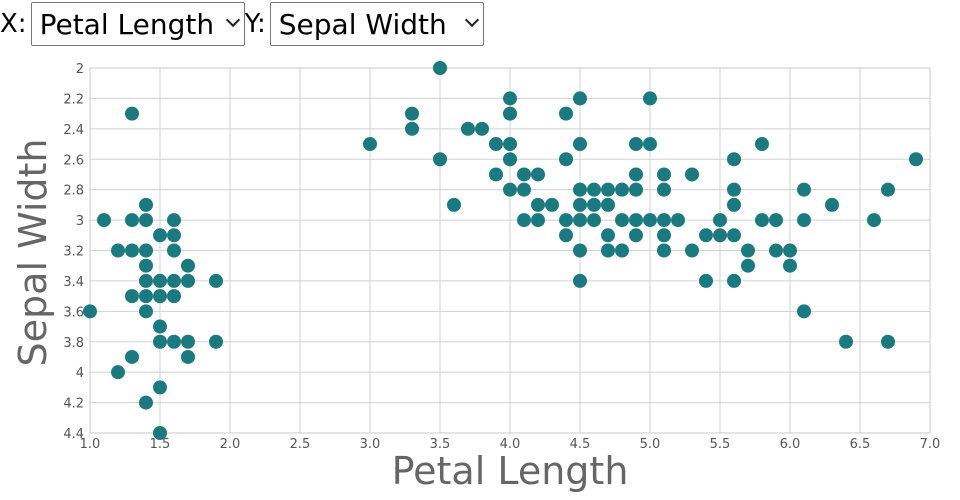 The width and height of the screenshot is (960, 500). What do you see at coordinates (370, 444) in the screenshot?
I see `x-tick-label: 3.0` at bounding box center [370, 444].